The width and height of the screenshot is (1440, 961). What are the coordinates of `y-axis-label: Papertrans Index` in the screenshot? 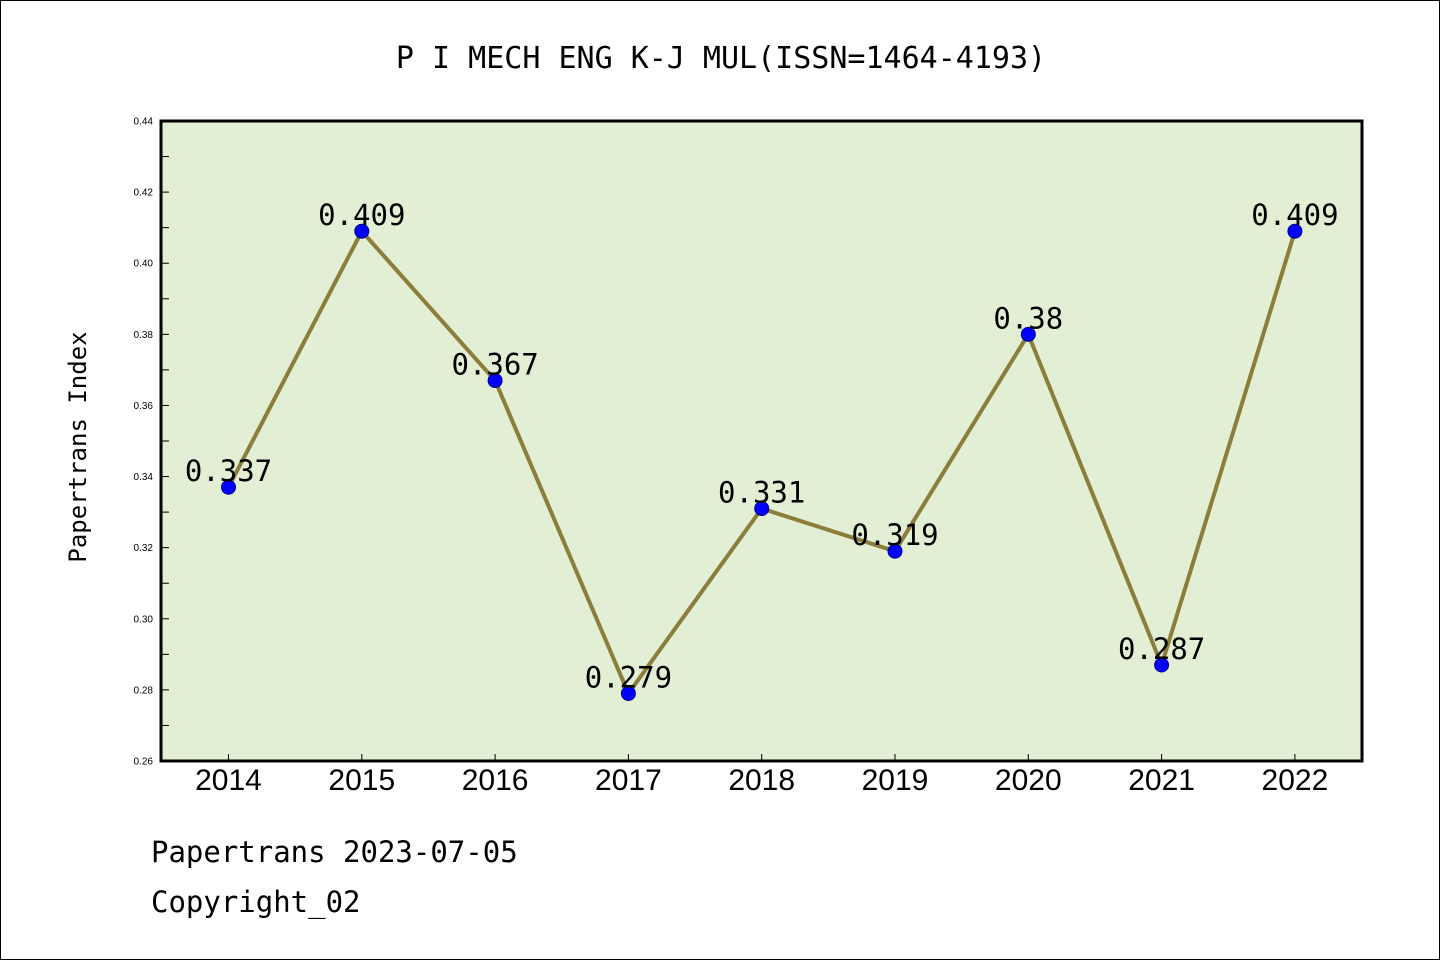 It's located at (78, 446).